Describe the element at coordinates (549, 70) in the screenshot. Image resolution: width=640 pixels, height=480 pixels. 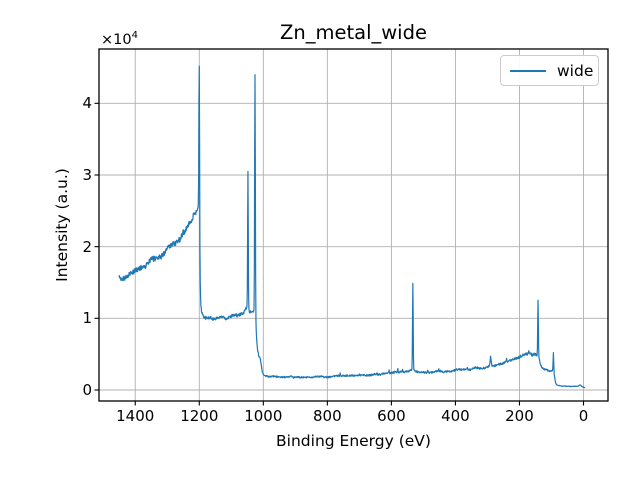
I see `legend: wide` at that location.